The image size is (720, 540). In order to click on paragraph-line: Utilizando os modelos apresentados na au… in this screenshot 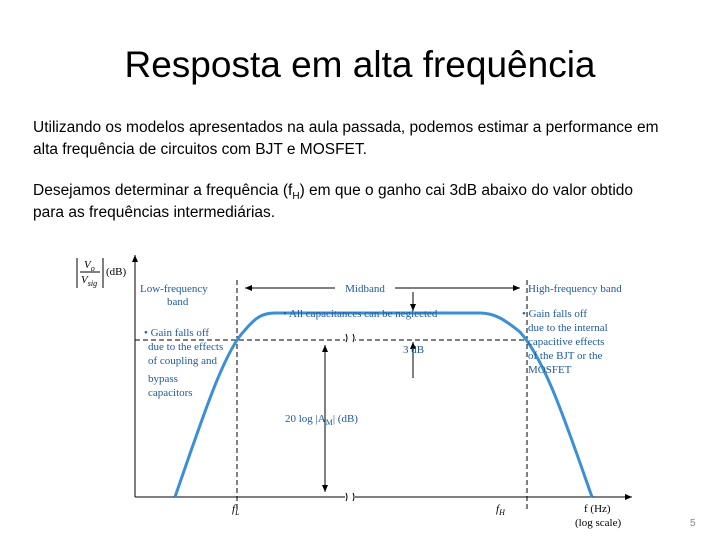, I will do `click(346, 127)`.